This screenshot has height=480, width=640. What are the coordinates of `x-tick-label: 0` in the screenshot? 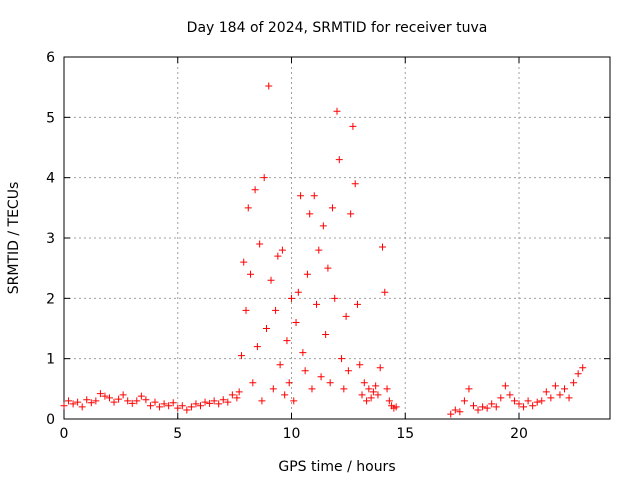 It's located at (64, 434).